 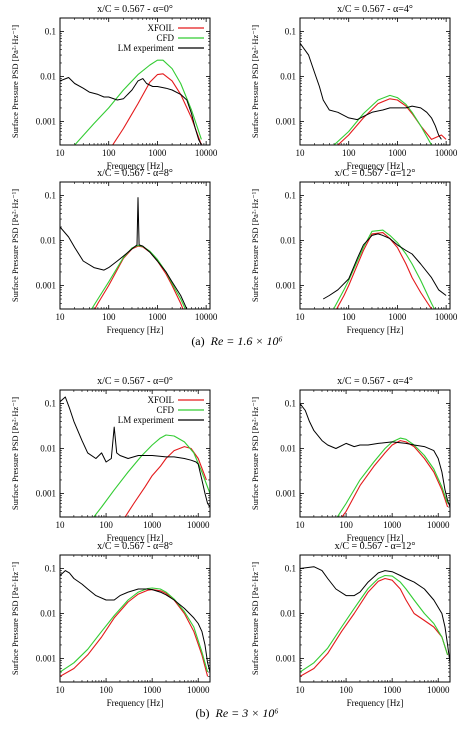 I want to click on caption-a-label: (a), so click(x=198, y=341).